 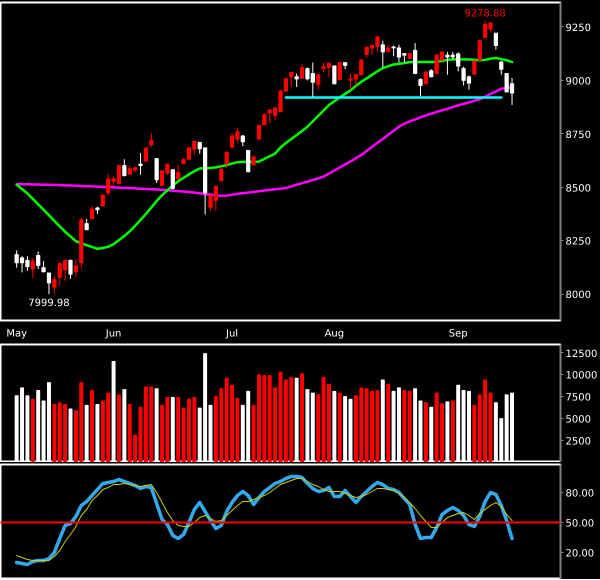 What do you see at coordinates (582, 376) in the screenshot?
I see `y-tick-label: 10000` at bounding box center [582, 376].